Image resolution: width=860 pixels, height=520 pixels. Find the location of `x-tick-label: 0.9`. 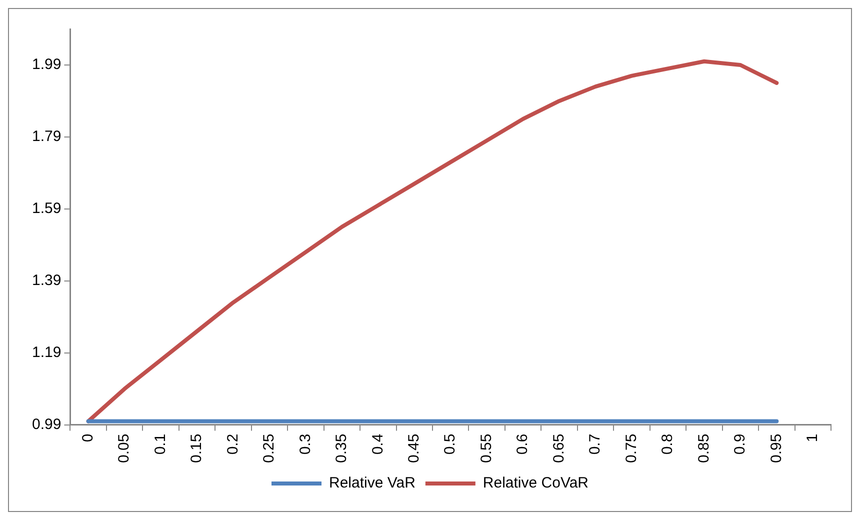

x-tick-label: 0.9 is located at coordinates (740, 444).